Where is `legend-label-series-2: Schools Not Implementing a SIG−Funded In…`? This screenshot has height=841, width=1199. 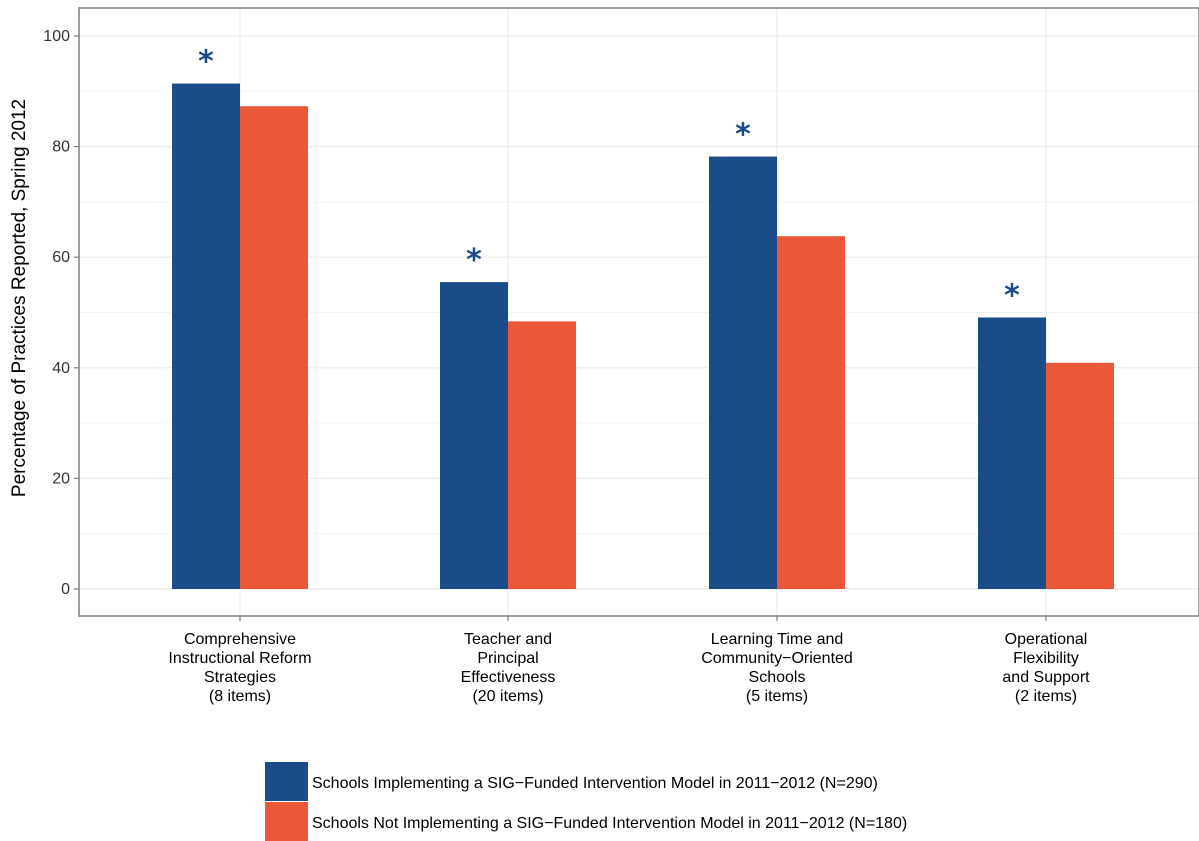 legend-label-series-2: Schools Not Implementing a SIG−Funded In… is located at coordinates (609, 823).